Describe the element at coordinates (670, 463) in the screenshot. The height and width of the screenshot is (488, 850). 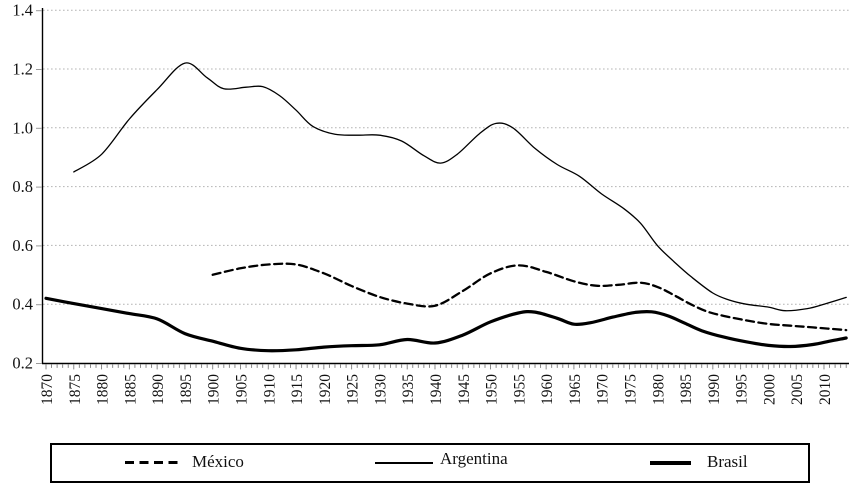
I see `brasil-thick-line-icon` at that location.